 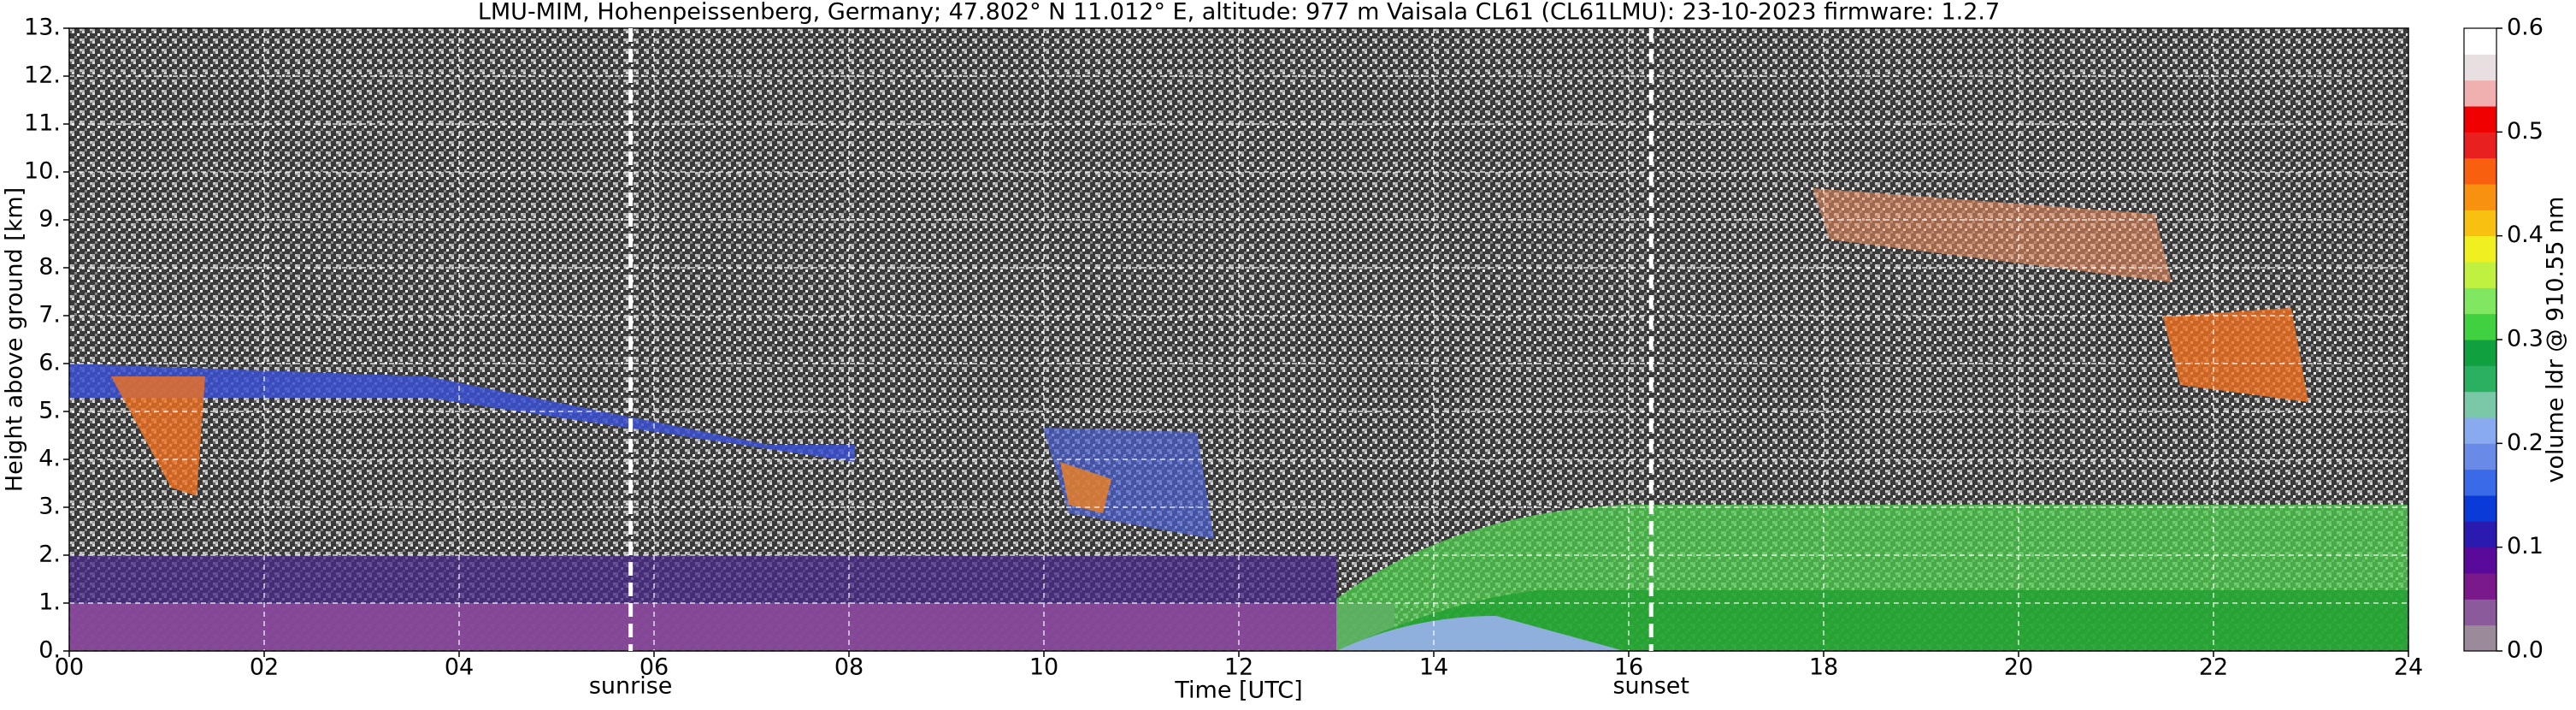 I want to click on colorbar-tick-label: 0.0, so click(x=2525, y=650).